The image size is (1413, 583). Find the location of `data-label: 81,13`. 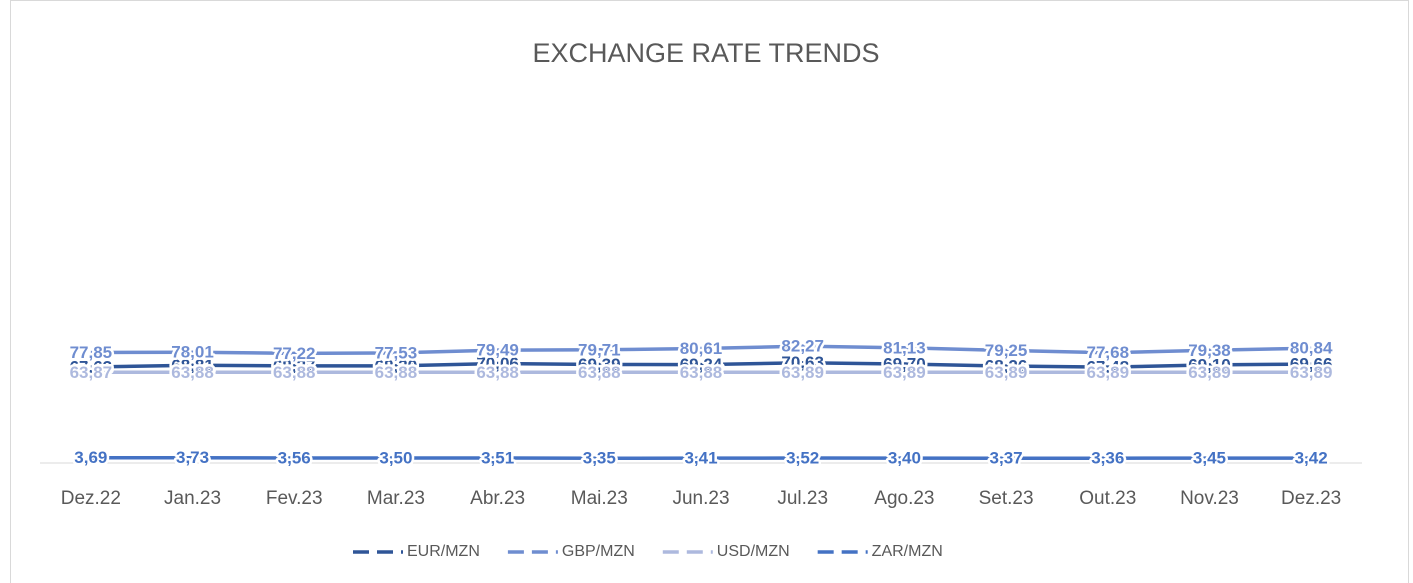

data-label: 81,13 is located at coordinates (904, 347).